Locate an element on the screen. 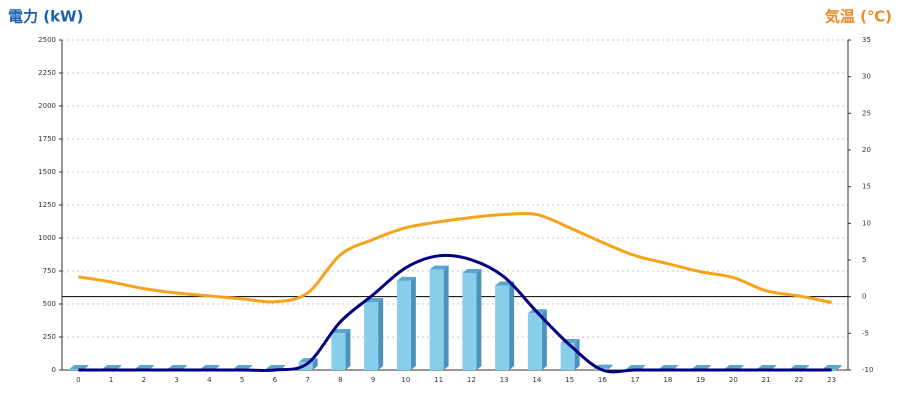 This screenshot has width=900, height=400. y-axis-title: 電力 (kW) is located at coordinates (45, 17).